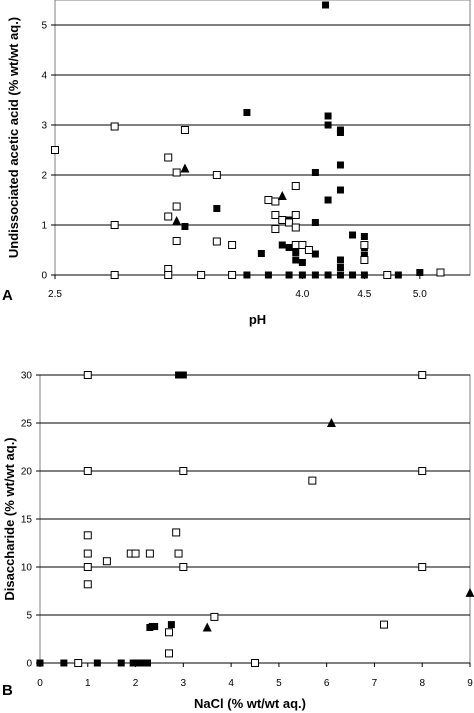 The image size is (474, 713). Describe the element at coordinates (136, 683) in the screenshot. I see `x-tick-label: 2` at that location.